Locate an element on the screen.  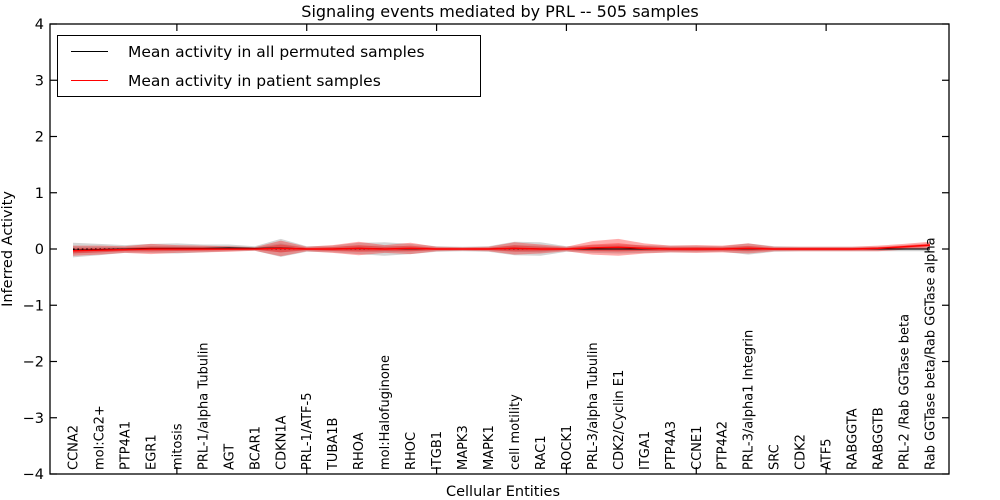
y-axis-label: Inferred Activity is located at coordinates (8, 249).